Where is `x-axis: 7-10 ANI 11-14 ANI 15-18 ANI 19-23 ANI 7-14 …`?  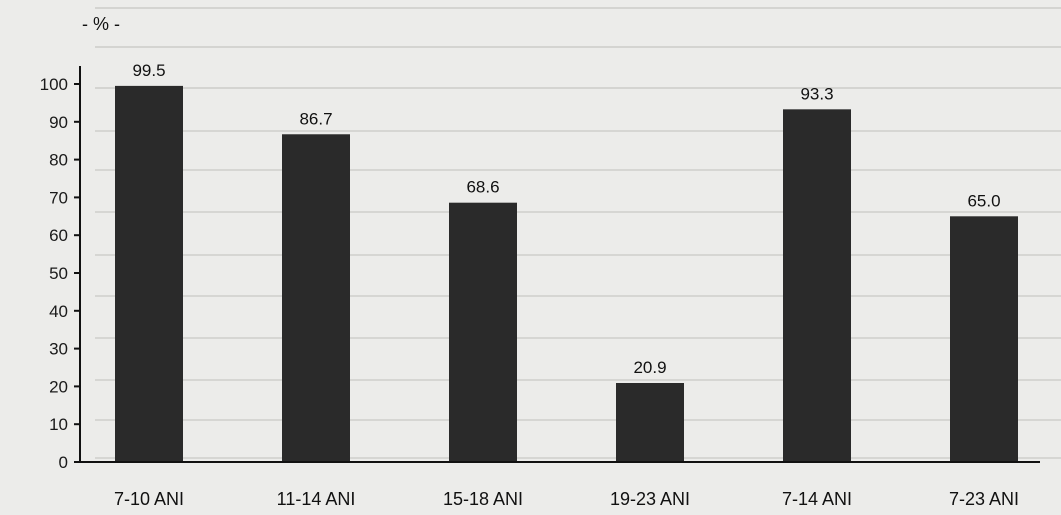 x-axis: 7-10 ANI 11-14 ANI 15-18 ANI 19-23 ANI 7-14 … is located at coordinates (560, 485).